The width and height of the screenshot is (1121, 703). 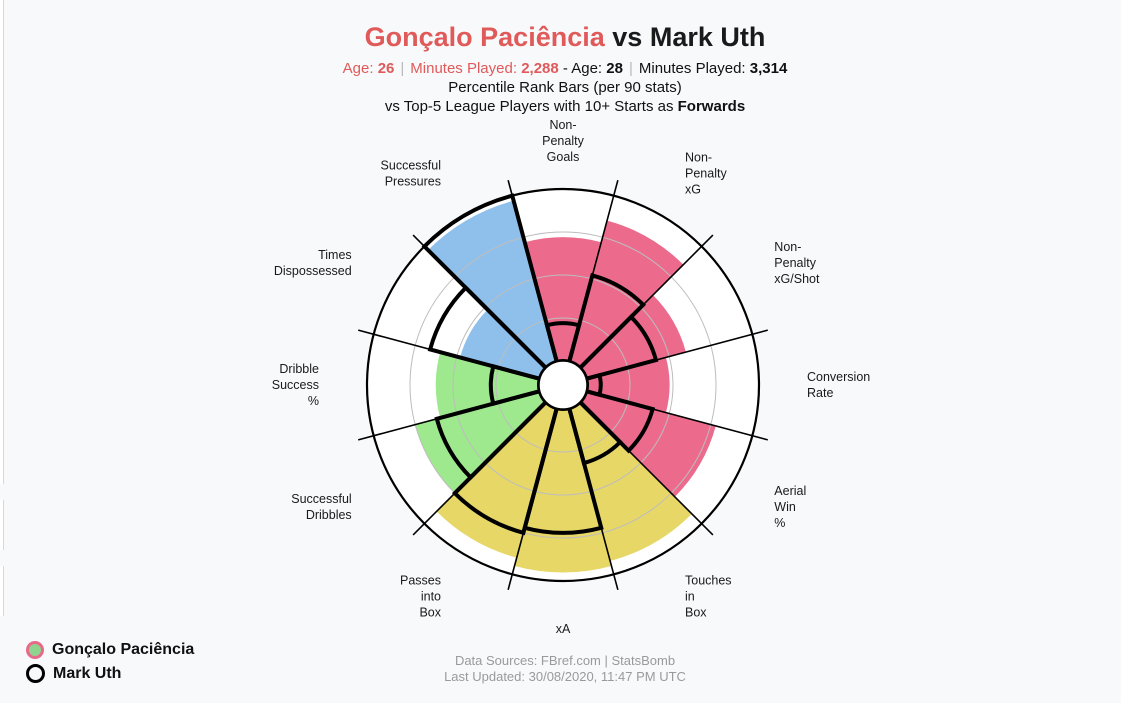 I want to click on subtitle-line1: Percentile Rank Bars (per 90 stats), so click(x=565, y=87).